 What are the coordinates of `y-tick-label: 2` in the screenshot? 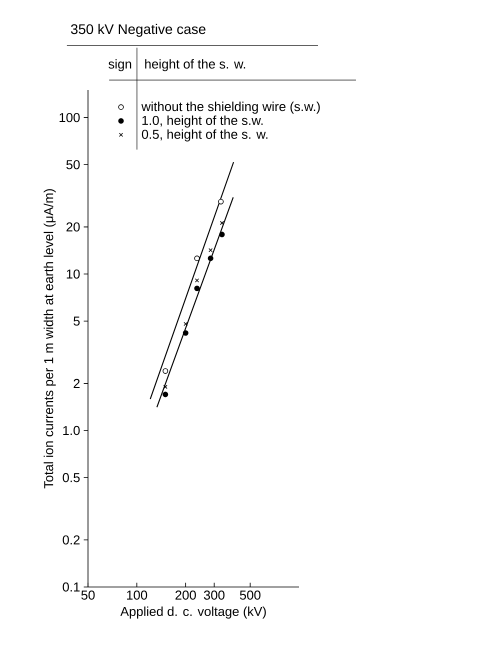 It's located at (77, 383).